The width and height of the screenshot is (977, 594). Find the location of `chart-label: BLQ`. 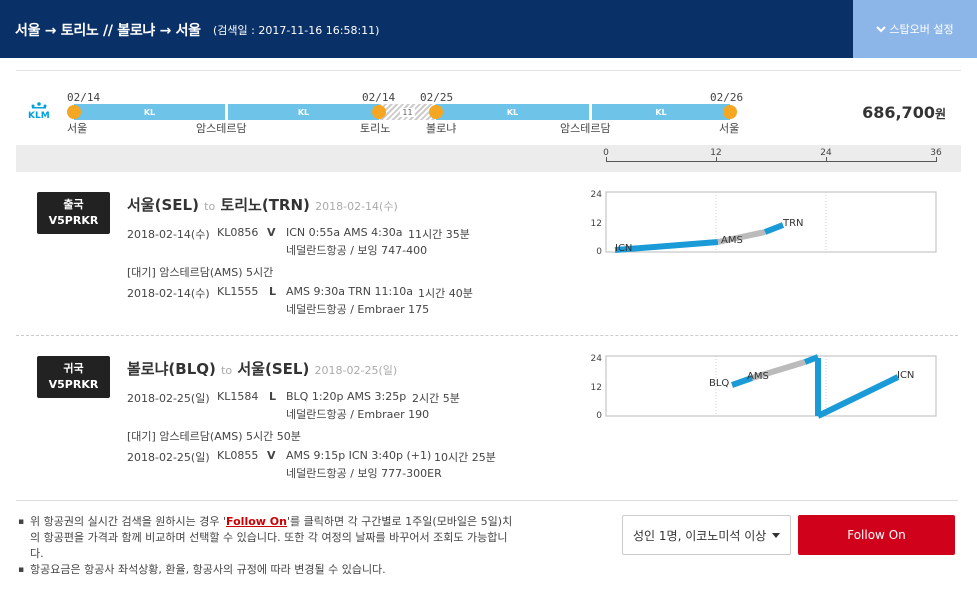

chart-label: BLQ is located at coordinates (719, 383).